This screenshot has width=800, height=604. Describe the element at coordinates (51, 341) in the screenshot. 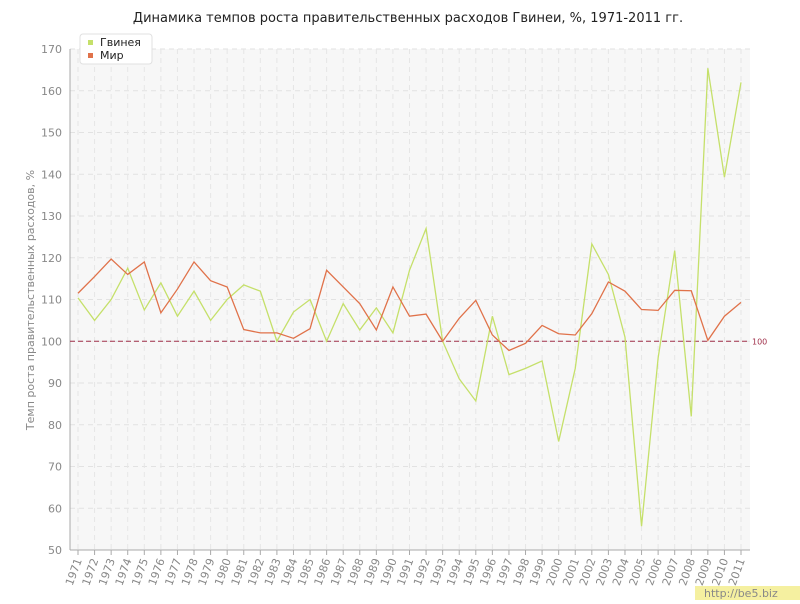

I see `y-tick-label: 100` at that location.